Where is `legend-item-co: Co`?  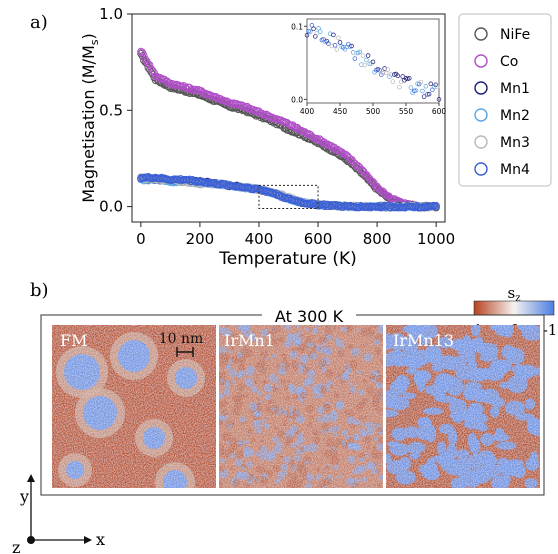
legend-item-co: Co is located at coordinates (496, 62).